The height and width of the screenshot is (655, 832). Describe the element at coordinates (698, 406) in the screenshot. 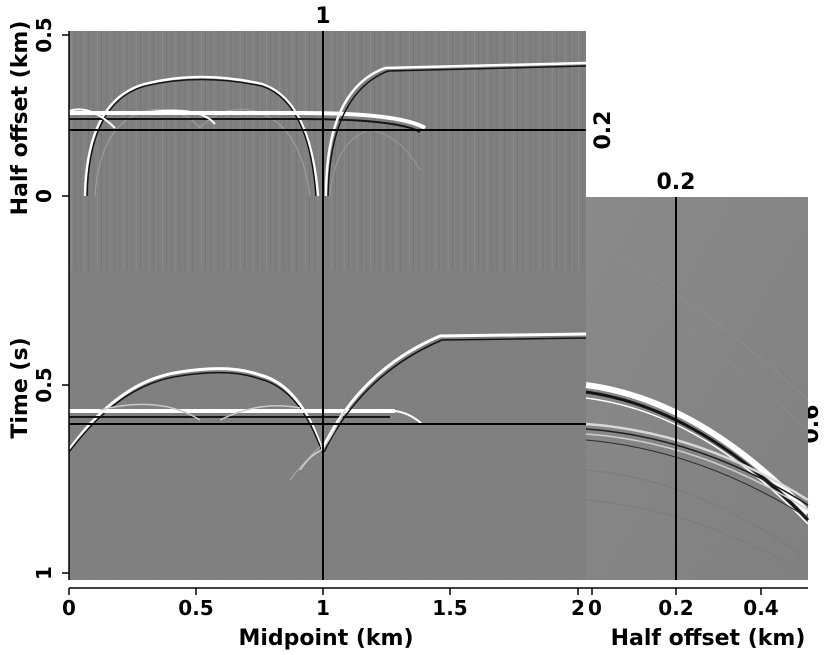

I see `side-panel-events` at that location.